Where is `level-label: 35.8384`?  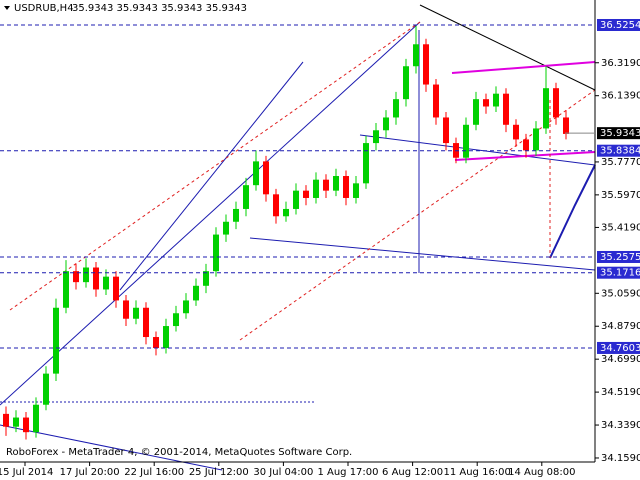 level-label: 35.8384 is located at coordinates (620, 151).